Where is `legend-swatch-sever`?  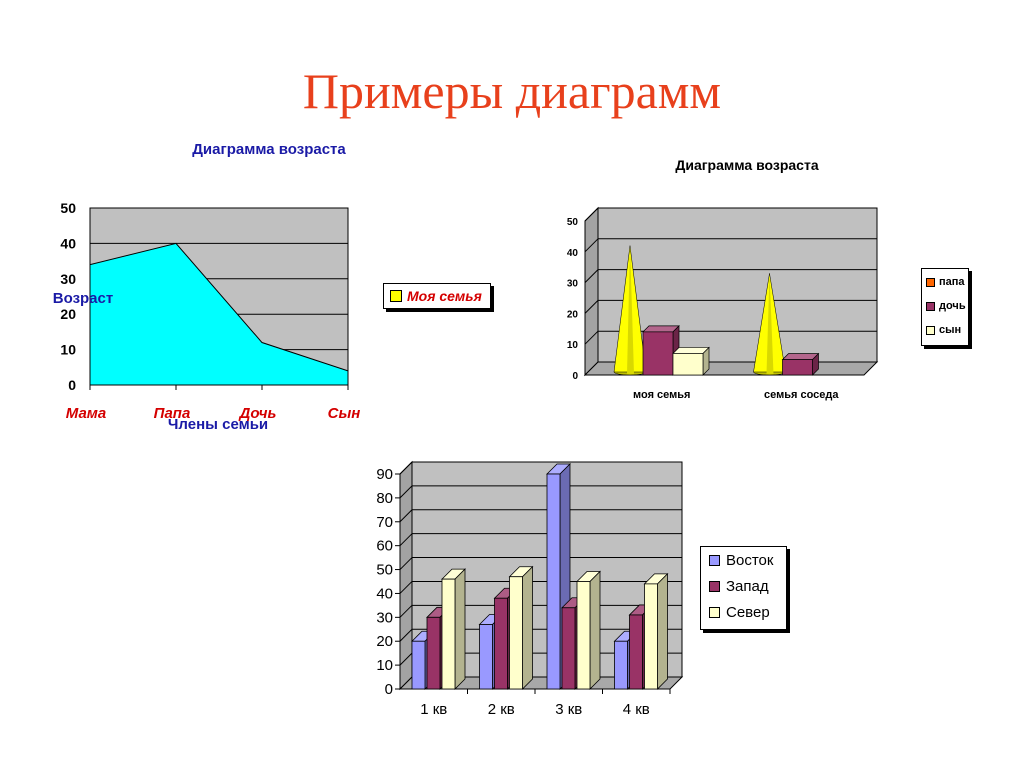
legend-swatch-sever is located at coordinates (714, 612).